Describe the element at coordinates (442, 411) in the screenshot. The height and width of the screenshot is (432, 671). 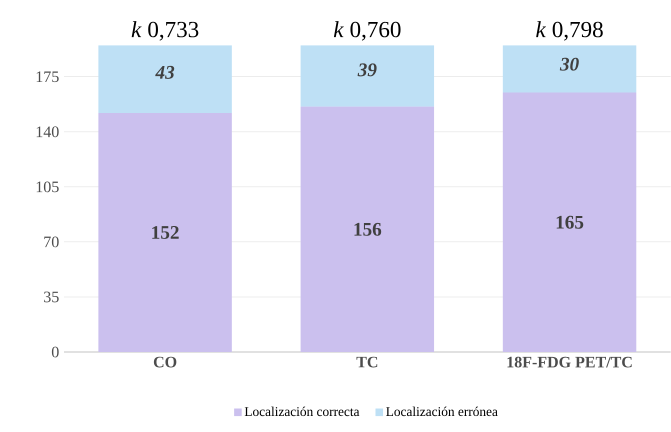
I see `legend-label: Localización errónea` at that location.